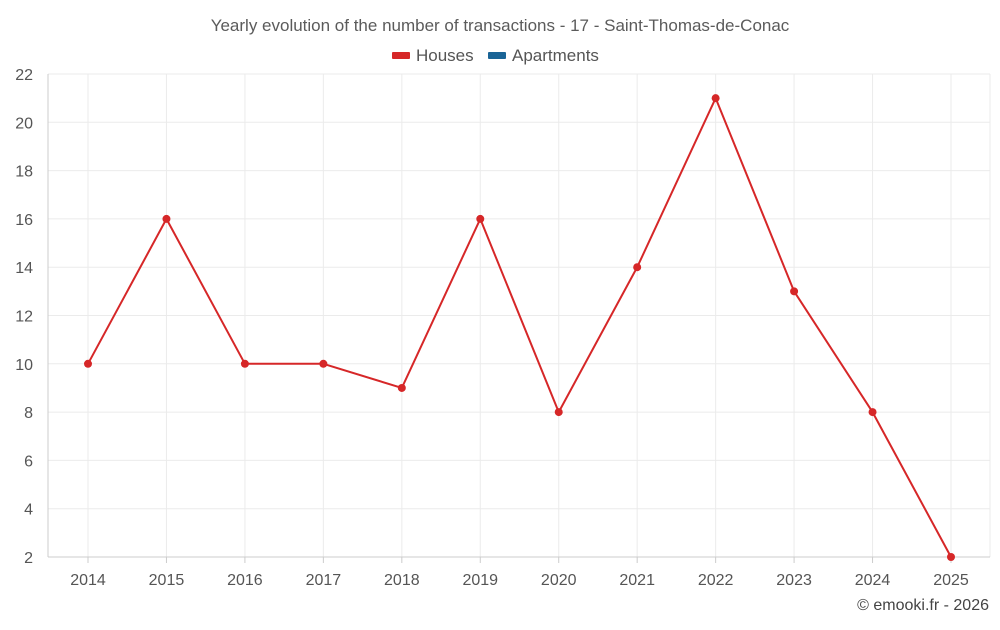 This screenshot has height=630, width=1000. Describe the element at coordinates (324, 580) in the screenshot. I see `x-tick-label: 2017` at that location.